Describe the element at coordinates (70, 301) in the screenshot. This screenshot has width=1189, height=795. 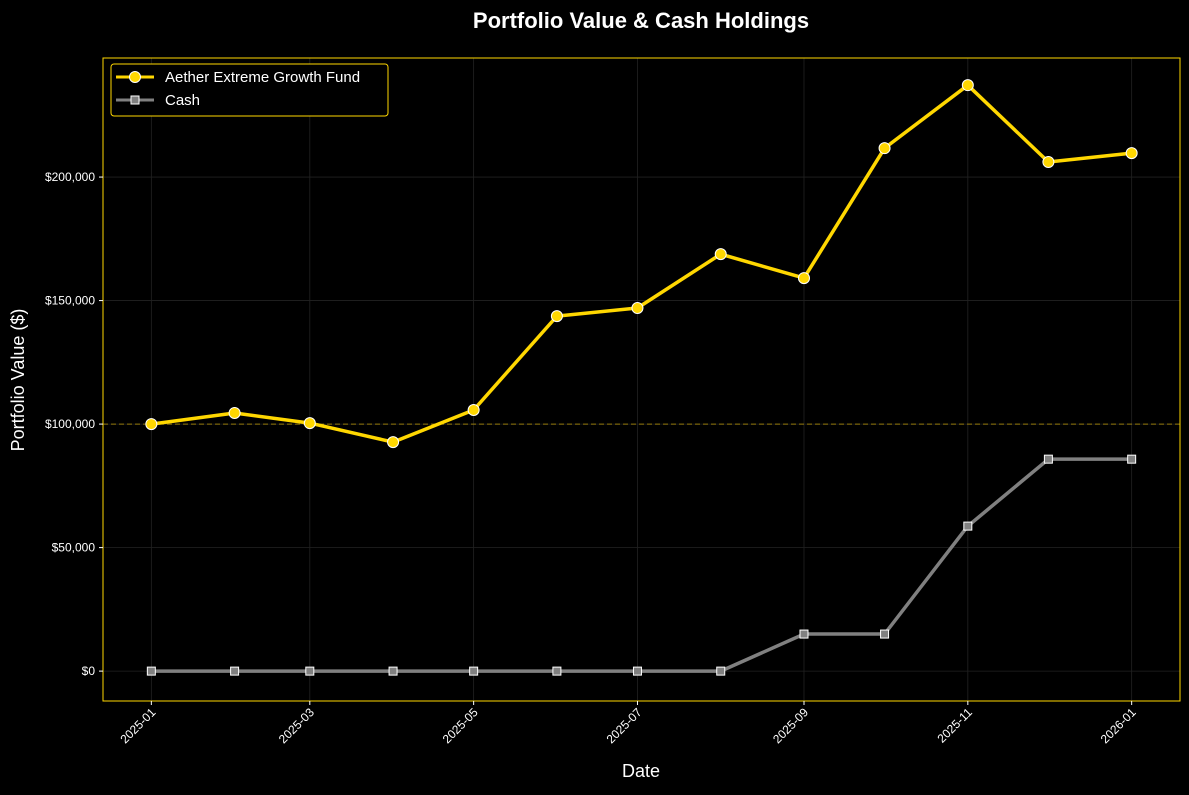
I see `y-tick-label: $150,000` at that location.